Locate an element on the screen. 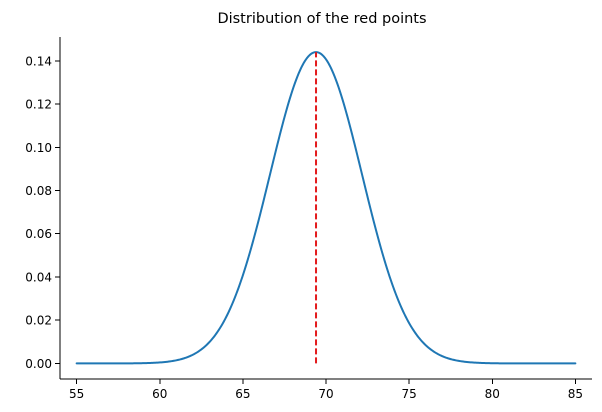  y-tick-label: 0.08 is located at coordinates (38, 191).